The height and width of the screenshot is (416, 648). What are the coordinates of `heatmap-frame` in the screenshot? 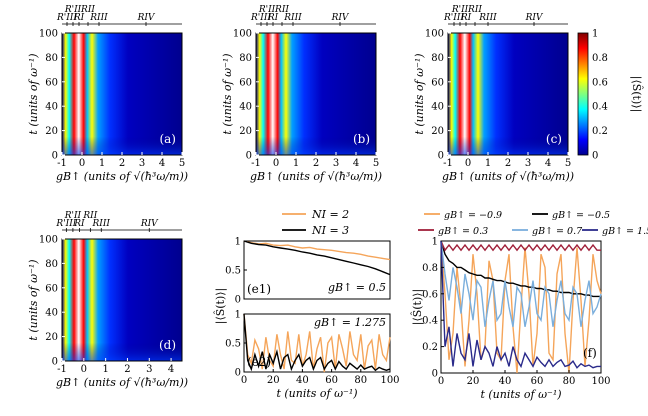 It's located at (122, 300).